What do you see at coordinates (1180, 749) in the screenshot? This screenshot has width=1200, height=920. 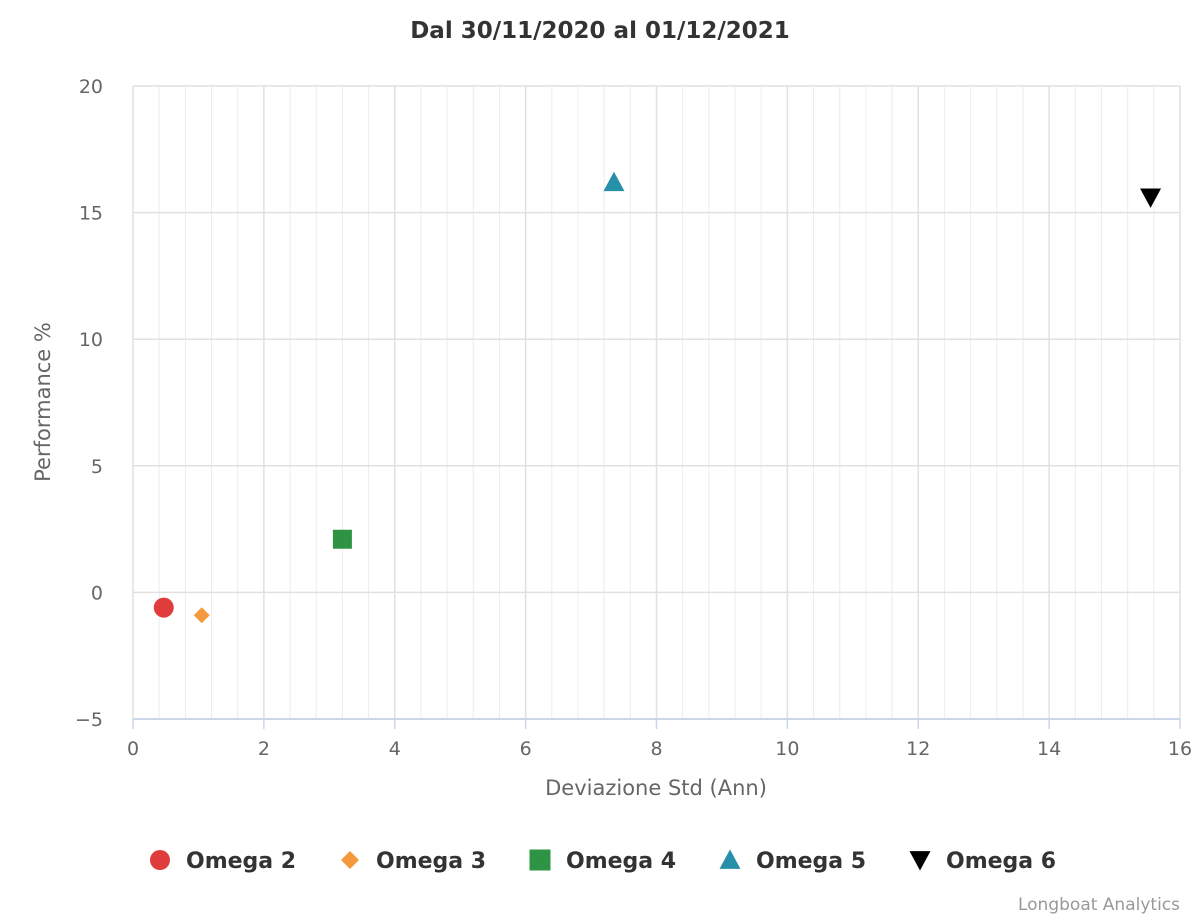 I see `x-tick-label: 16` at bounding box center [1180, 749].